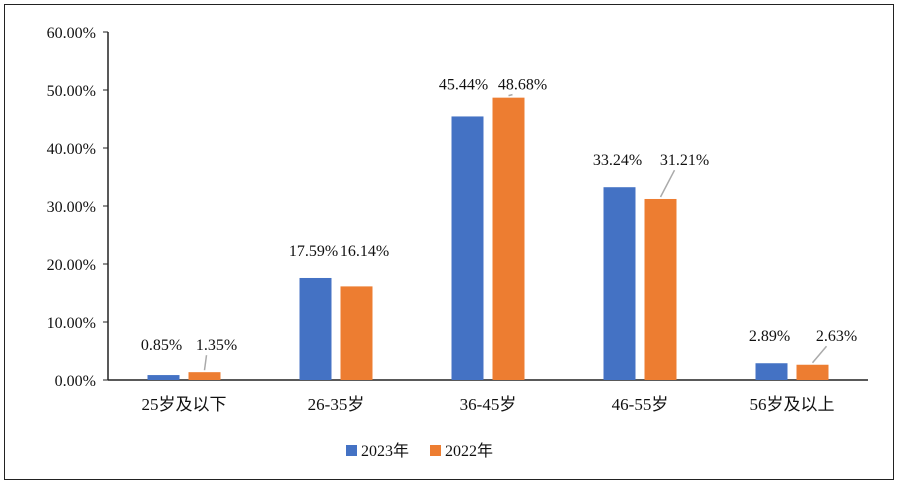 The width and height of the screenshot is (900, 486). I want to click on x-tick-label: 25岁及以下, so click(184, 404).